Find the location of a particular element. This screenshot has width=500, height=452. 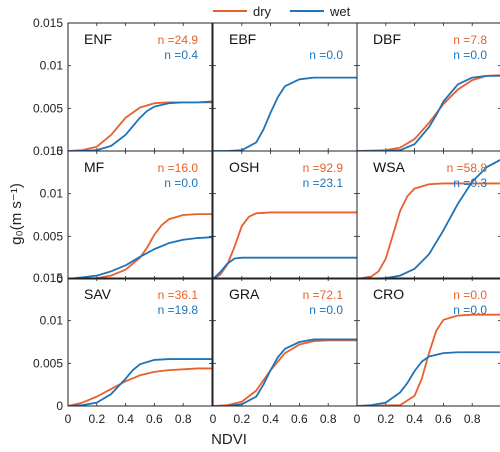

dry-n-label: n =16.0 is located at coordinates (178, 168).